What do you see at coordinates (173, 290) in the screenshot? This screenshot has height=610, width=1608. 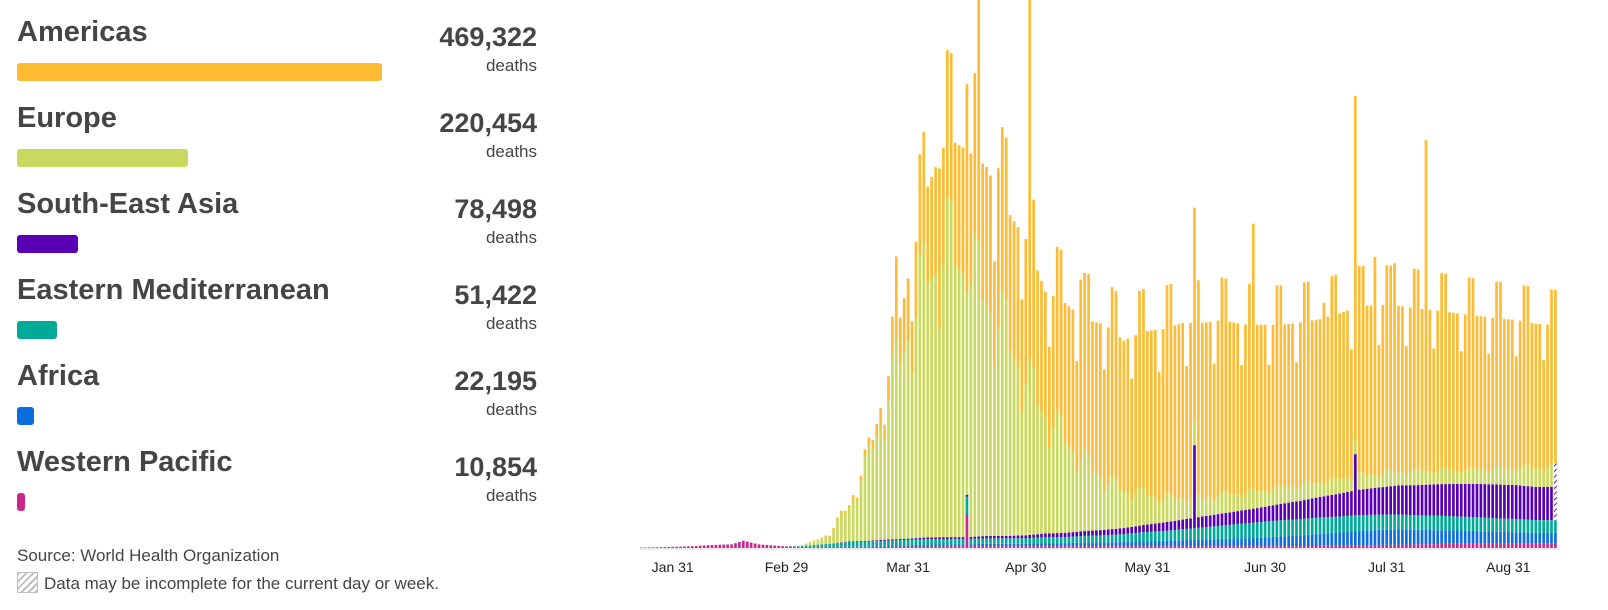 I see `region-name: Eastern Mediterranean` at bounding box center [173, 290].